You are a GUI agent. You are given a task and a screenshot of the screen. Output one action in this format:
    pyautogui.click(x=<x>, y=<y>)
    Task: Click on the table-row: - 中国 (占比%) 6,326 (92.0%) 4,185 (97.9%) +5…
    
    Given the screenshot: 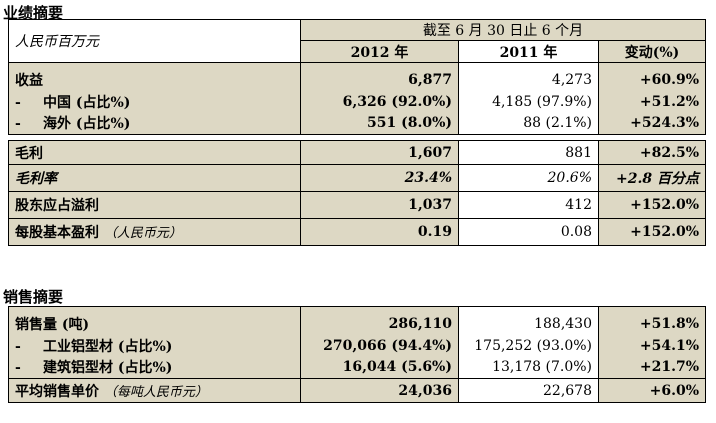 What is the action you would take?
    pyautogui.click(x=357, y=101)
    